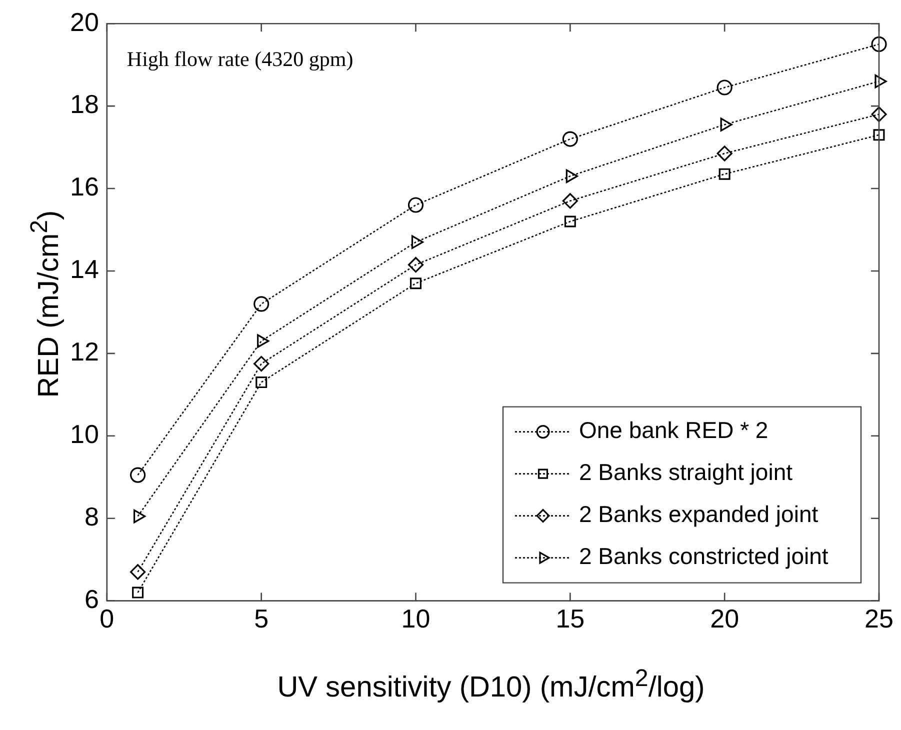 This screenshot has width=901, height=730. Describe the element at coordinates (107, 619) in the screenshot. I see `x-tick-label: 0` at that location.